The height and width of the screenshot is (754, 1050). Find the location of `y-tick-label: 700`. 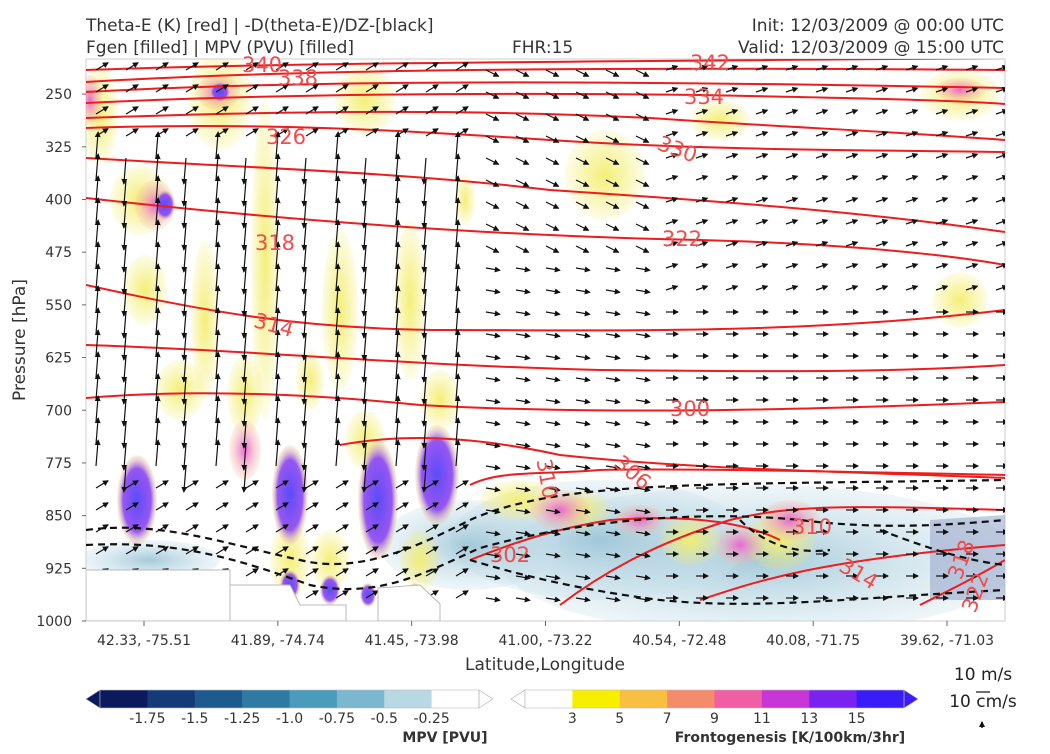

y-tick-label: 700 is located at coordinates (58, 411).